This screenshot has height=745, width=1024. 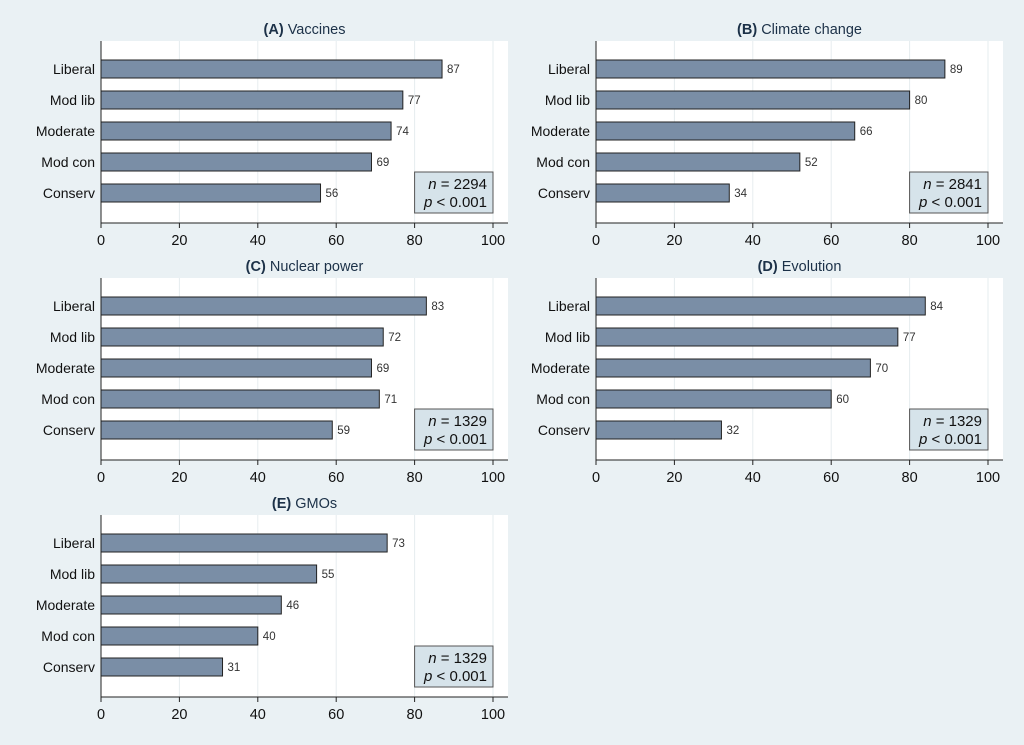 I want to click on data-label: 80, so click(x=921, y=101).